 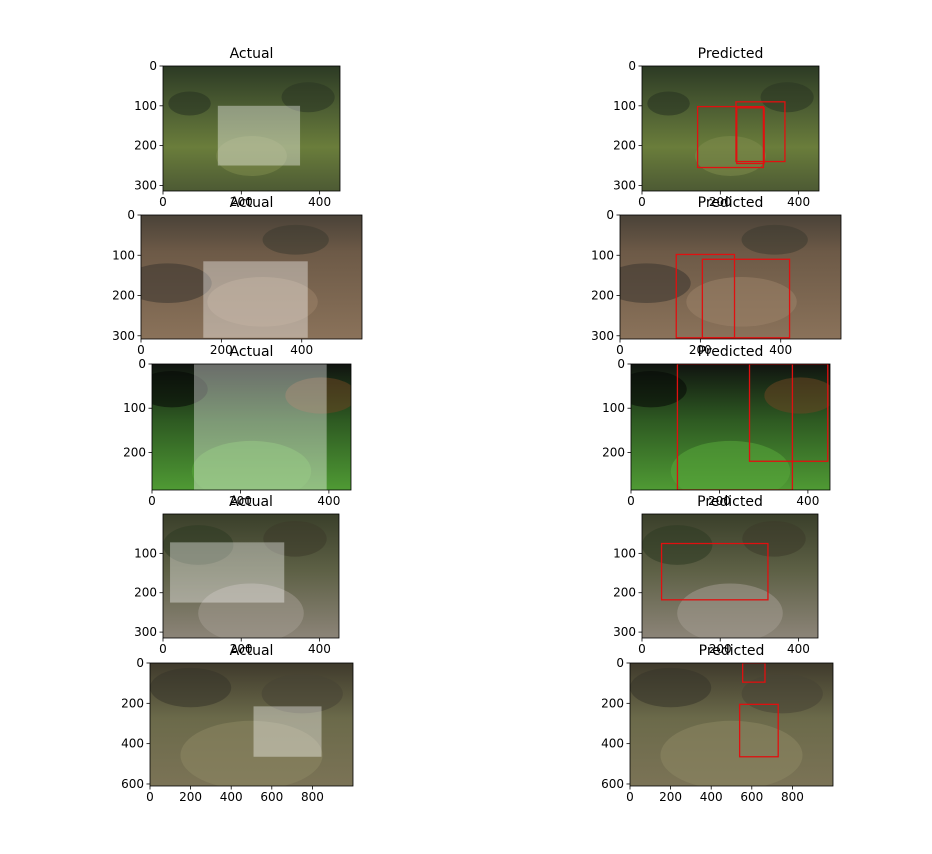 I want to click on y-tick-label: 600, so click(x=612, y=784).